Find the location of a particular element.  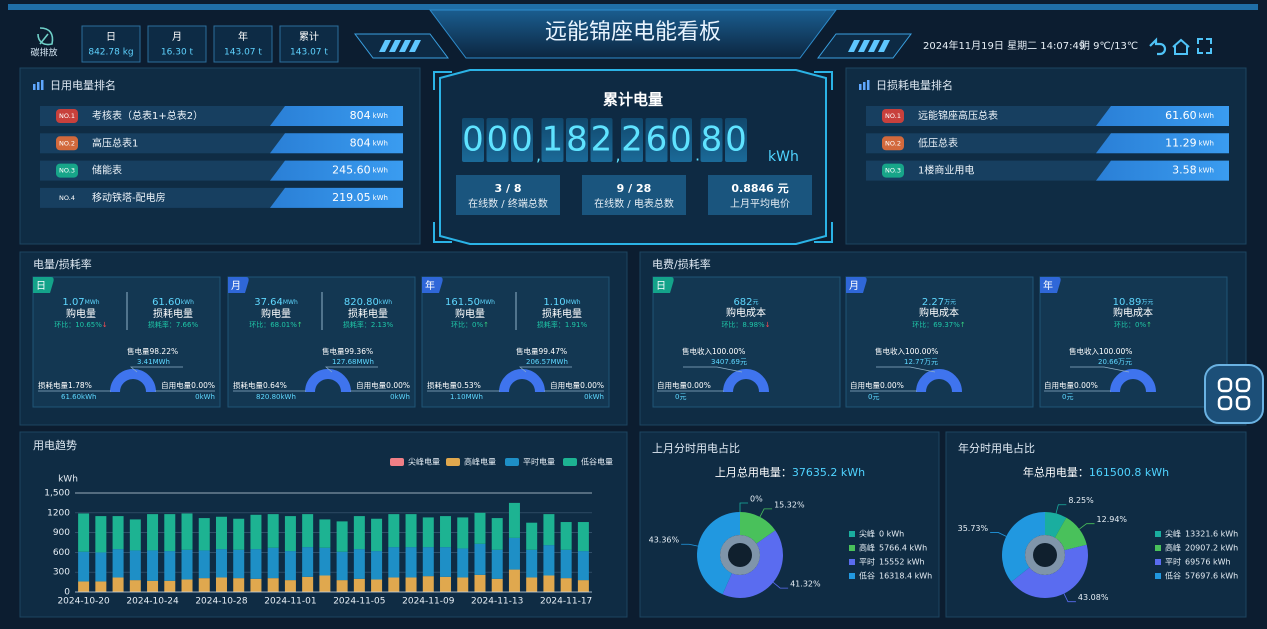

legend-value: 69576 kWh is located at coordinates (1208, 562).